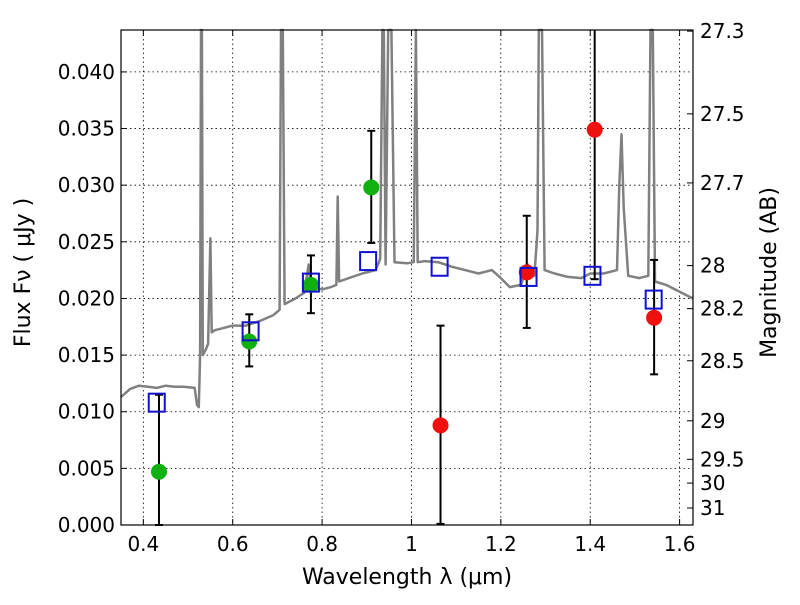 The width and height of the screenshot is (800, 605). I want to click on x-tick-label: 0.6, so click(233, 544).